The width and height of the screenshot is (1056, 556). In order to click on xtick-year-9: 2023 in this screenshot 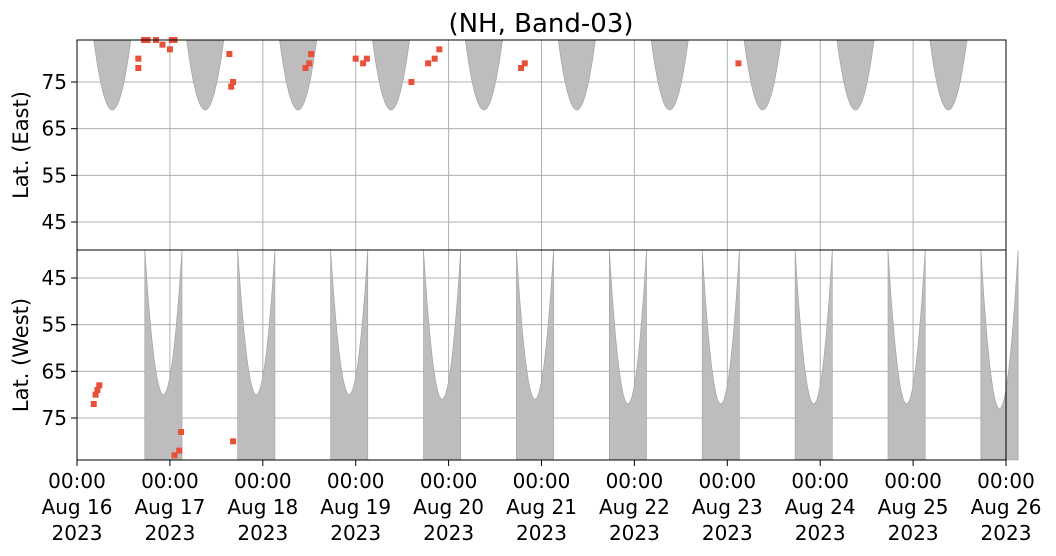, I will do `click(913, 533)`.